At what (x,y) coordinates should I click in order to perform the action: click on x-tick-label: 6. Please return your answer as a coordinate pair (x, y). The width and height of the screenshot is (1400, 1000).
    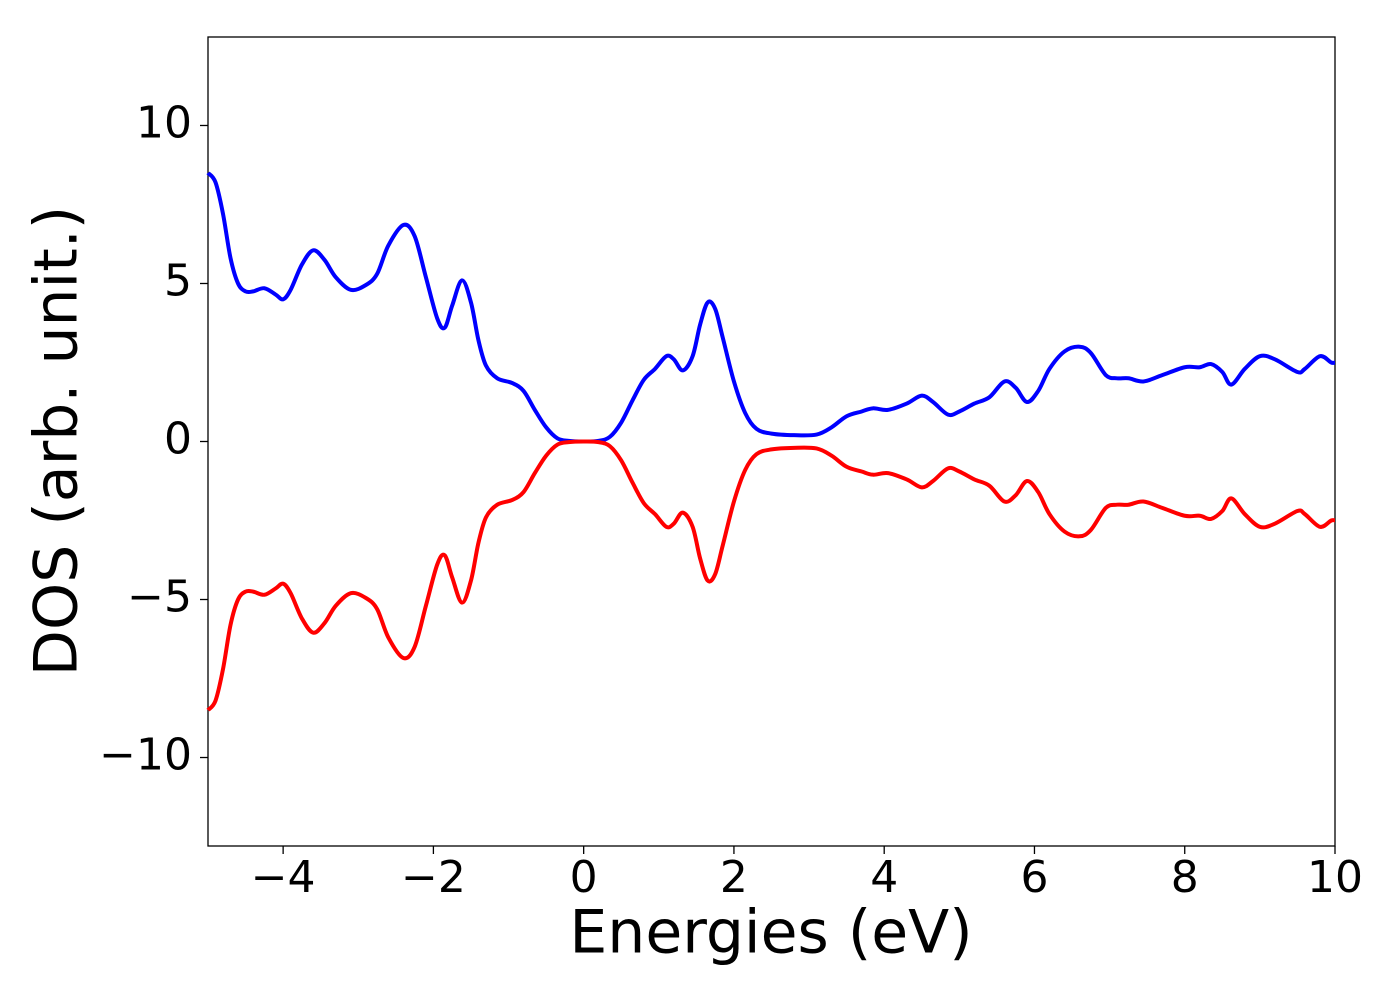
    Looking at the image, I should click on (1034, 877).